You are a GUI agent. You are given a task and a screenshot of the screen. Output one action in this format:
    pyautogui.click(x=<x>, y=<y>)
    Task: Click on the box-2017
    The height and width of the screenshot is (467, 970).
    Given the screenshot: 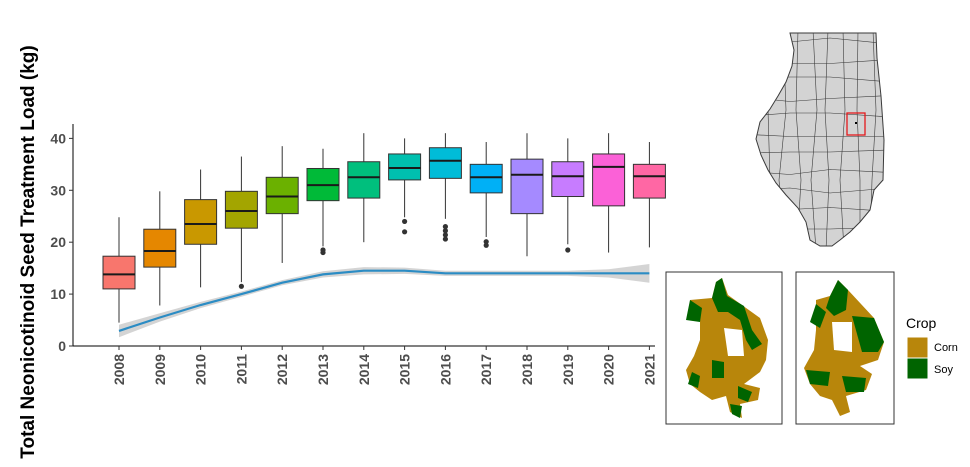 What is the action you would take?
    pyautogui.click(x=486, y=195)
    